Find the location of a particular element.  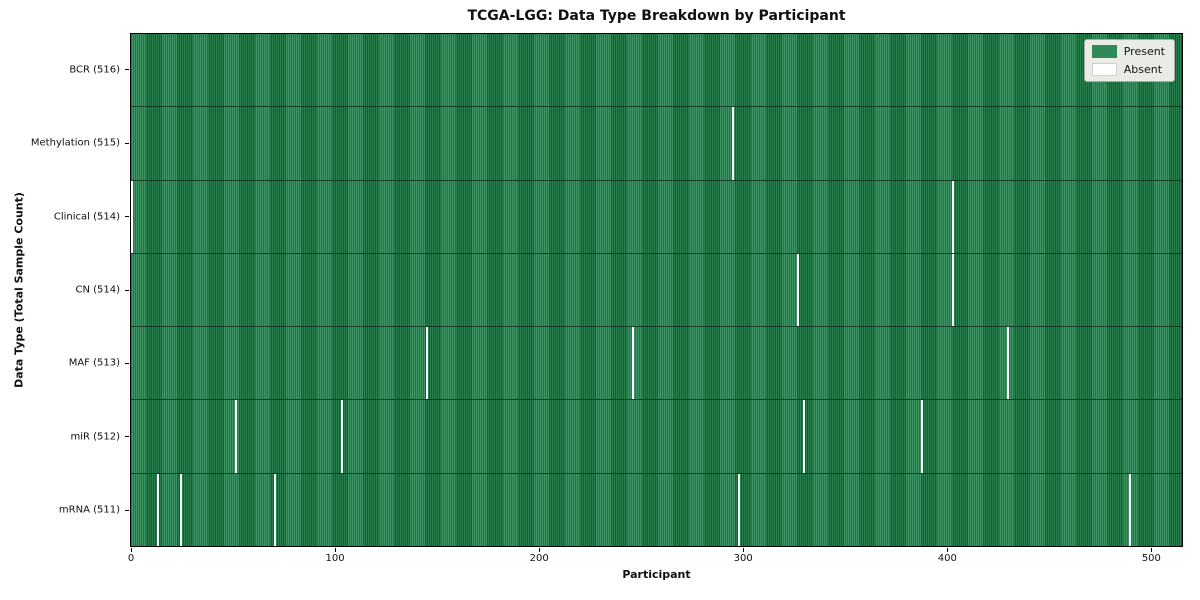

x-tick-label-200: 200 is located at coordinates (539, 558).